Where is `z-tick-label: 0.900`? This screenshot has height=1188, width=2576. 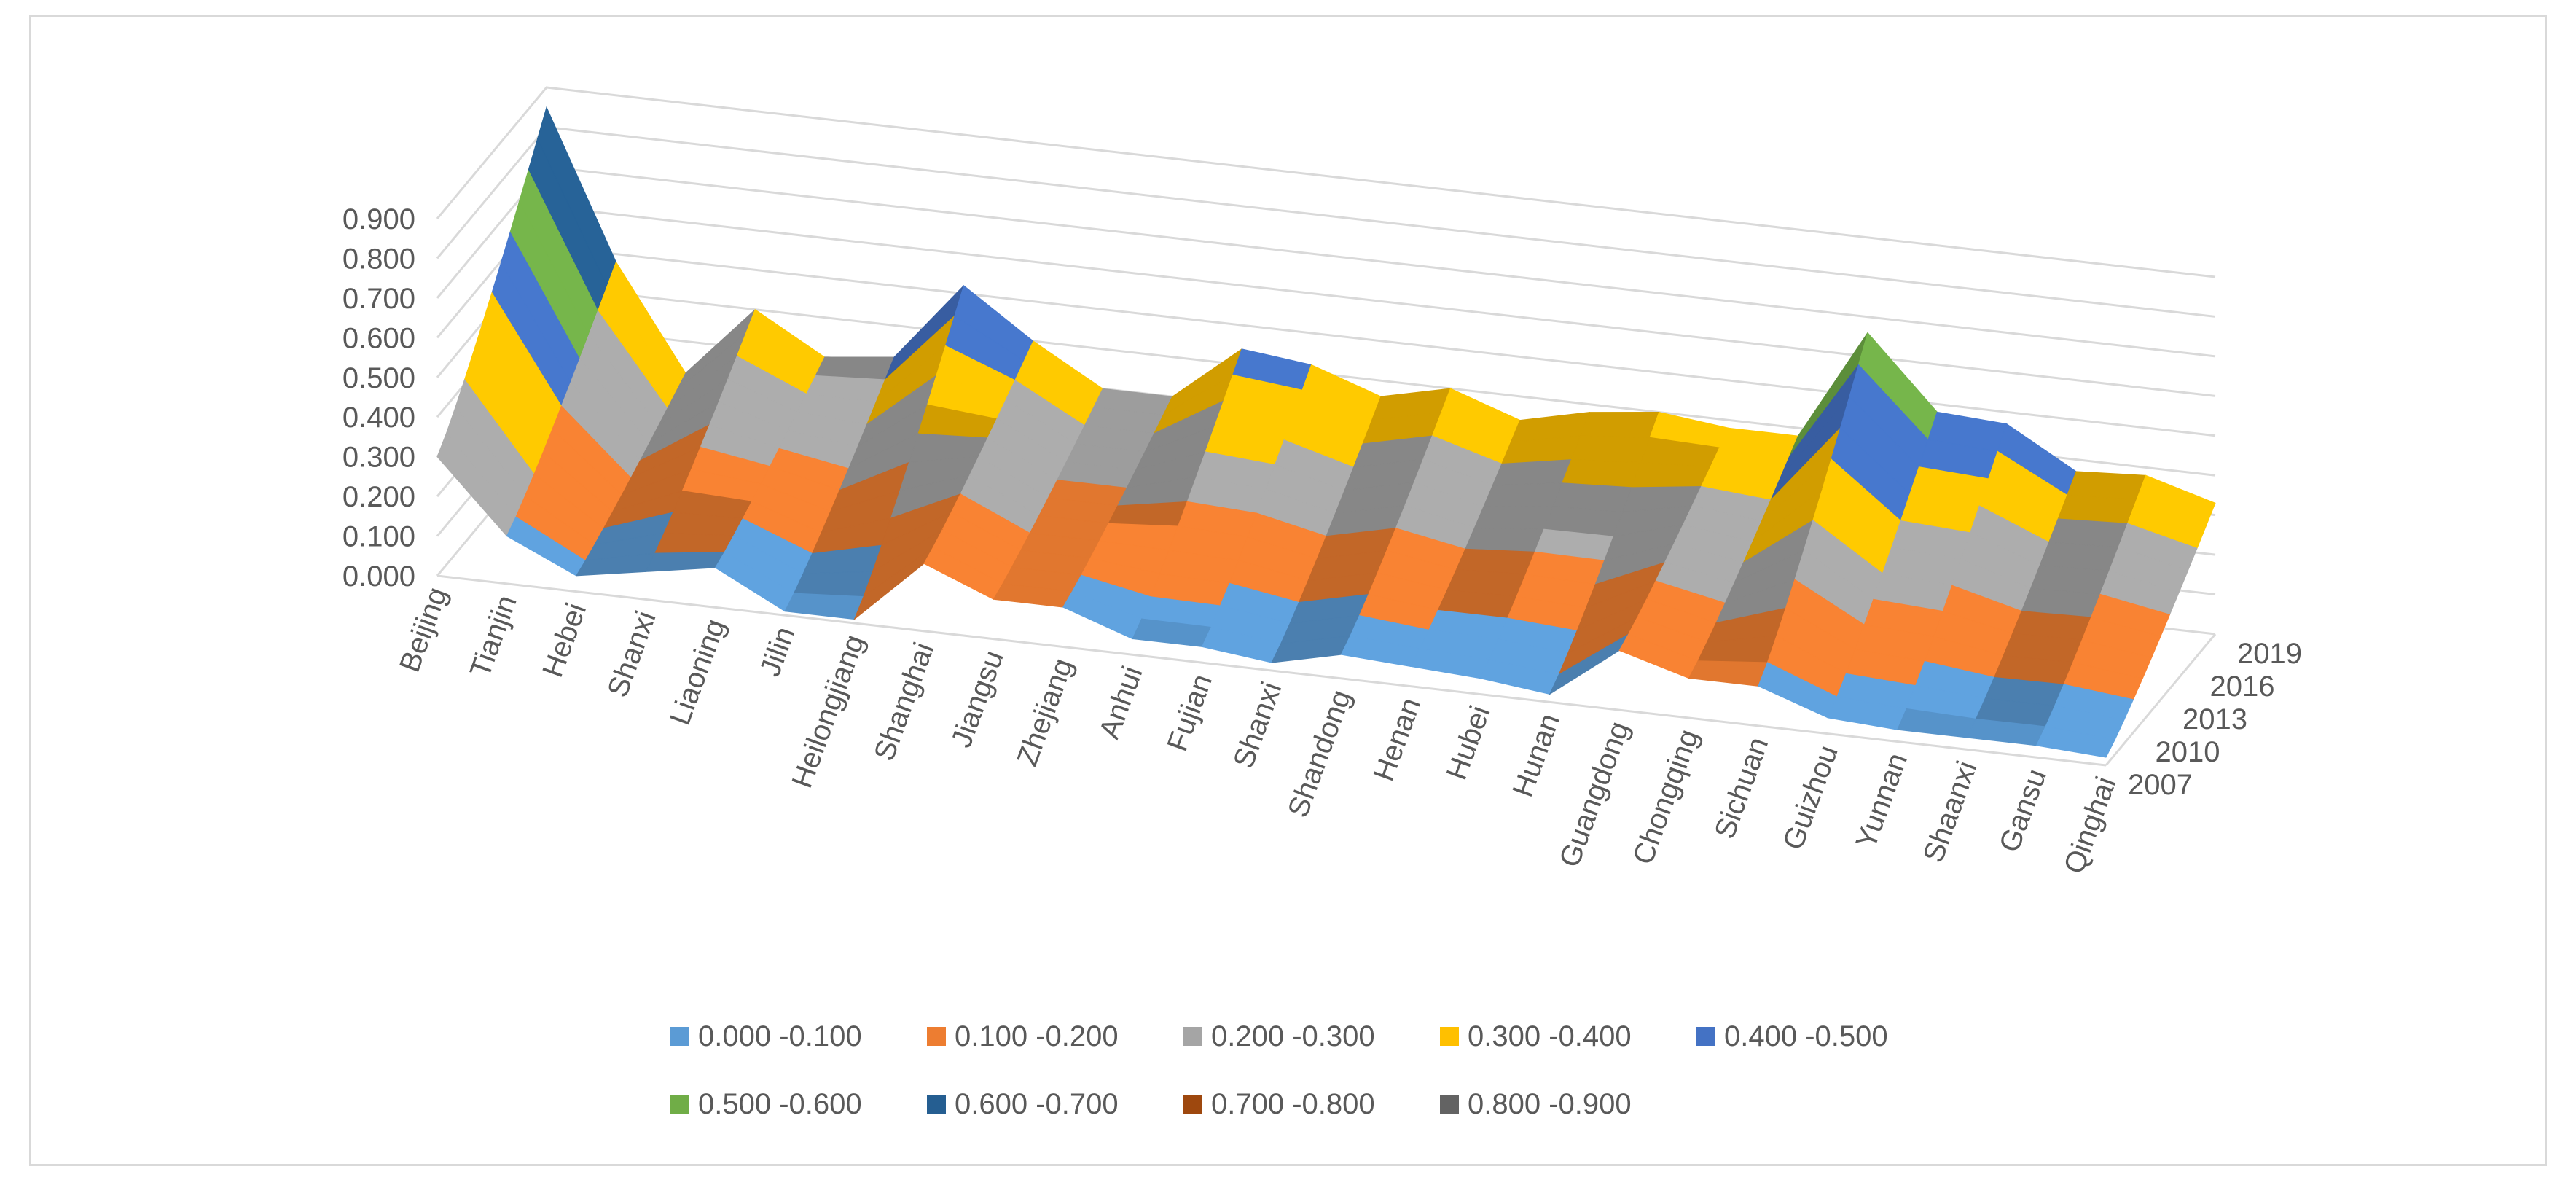 z-tick-label: 0.900 is located at coordinates (378, 219).